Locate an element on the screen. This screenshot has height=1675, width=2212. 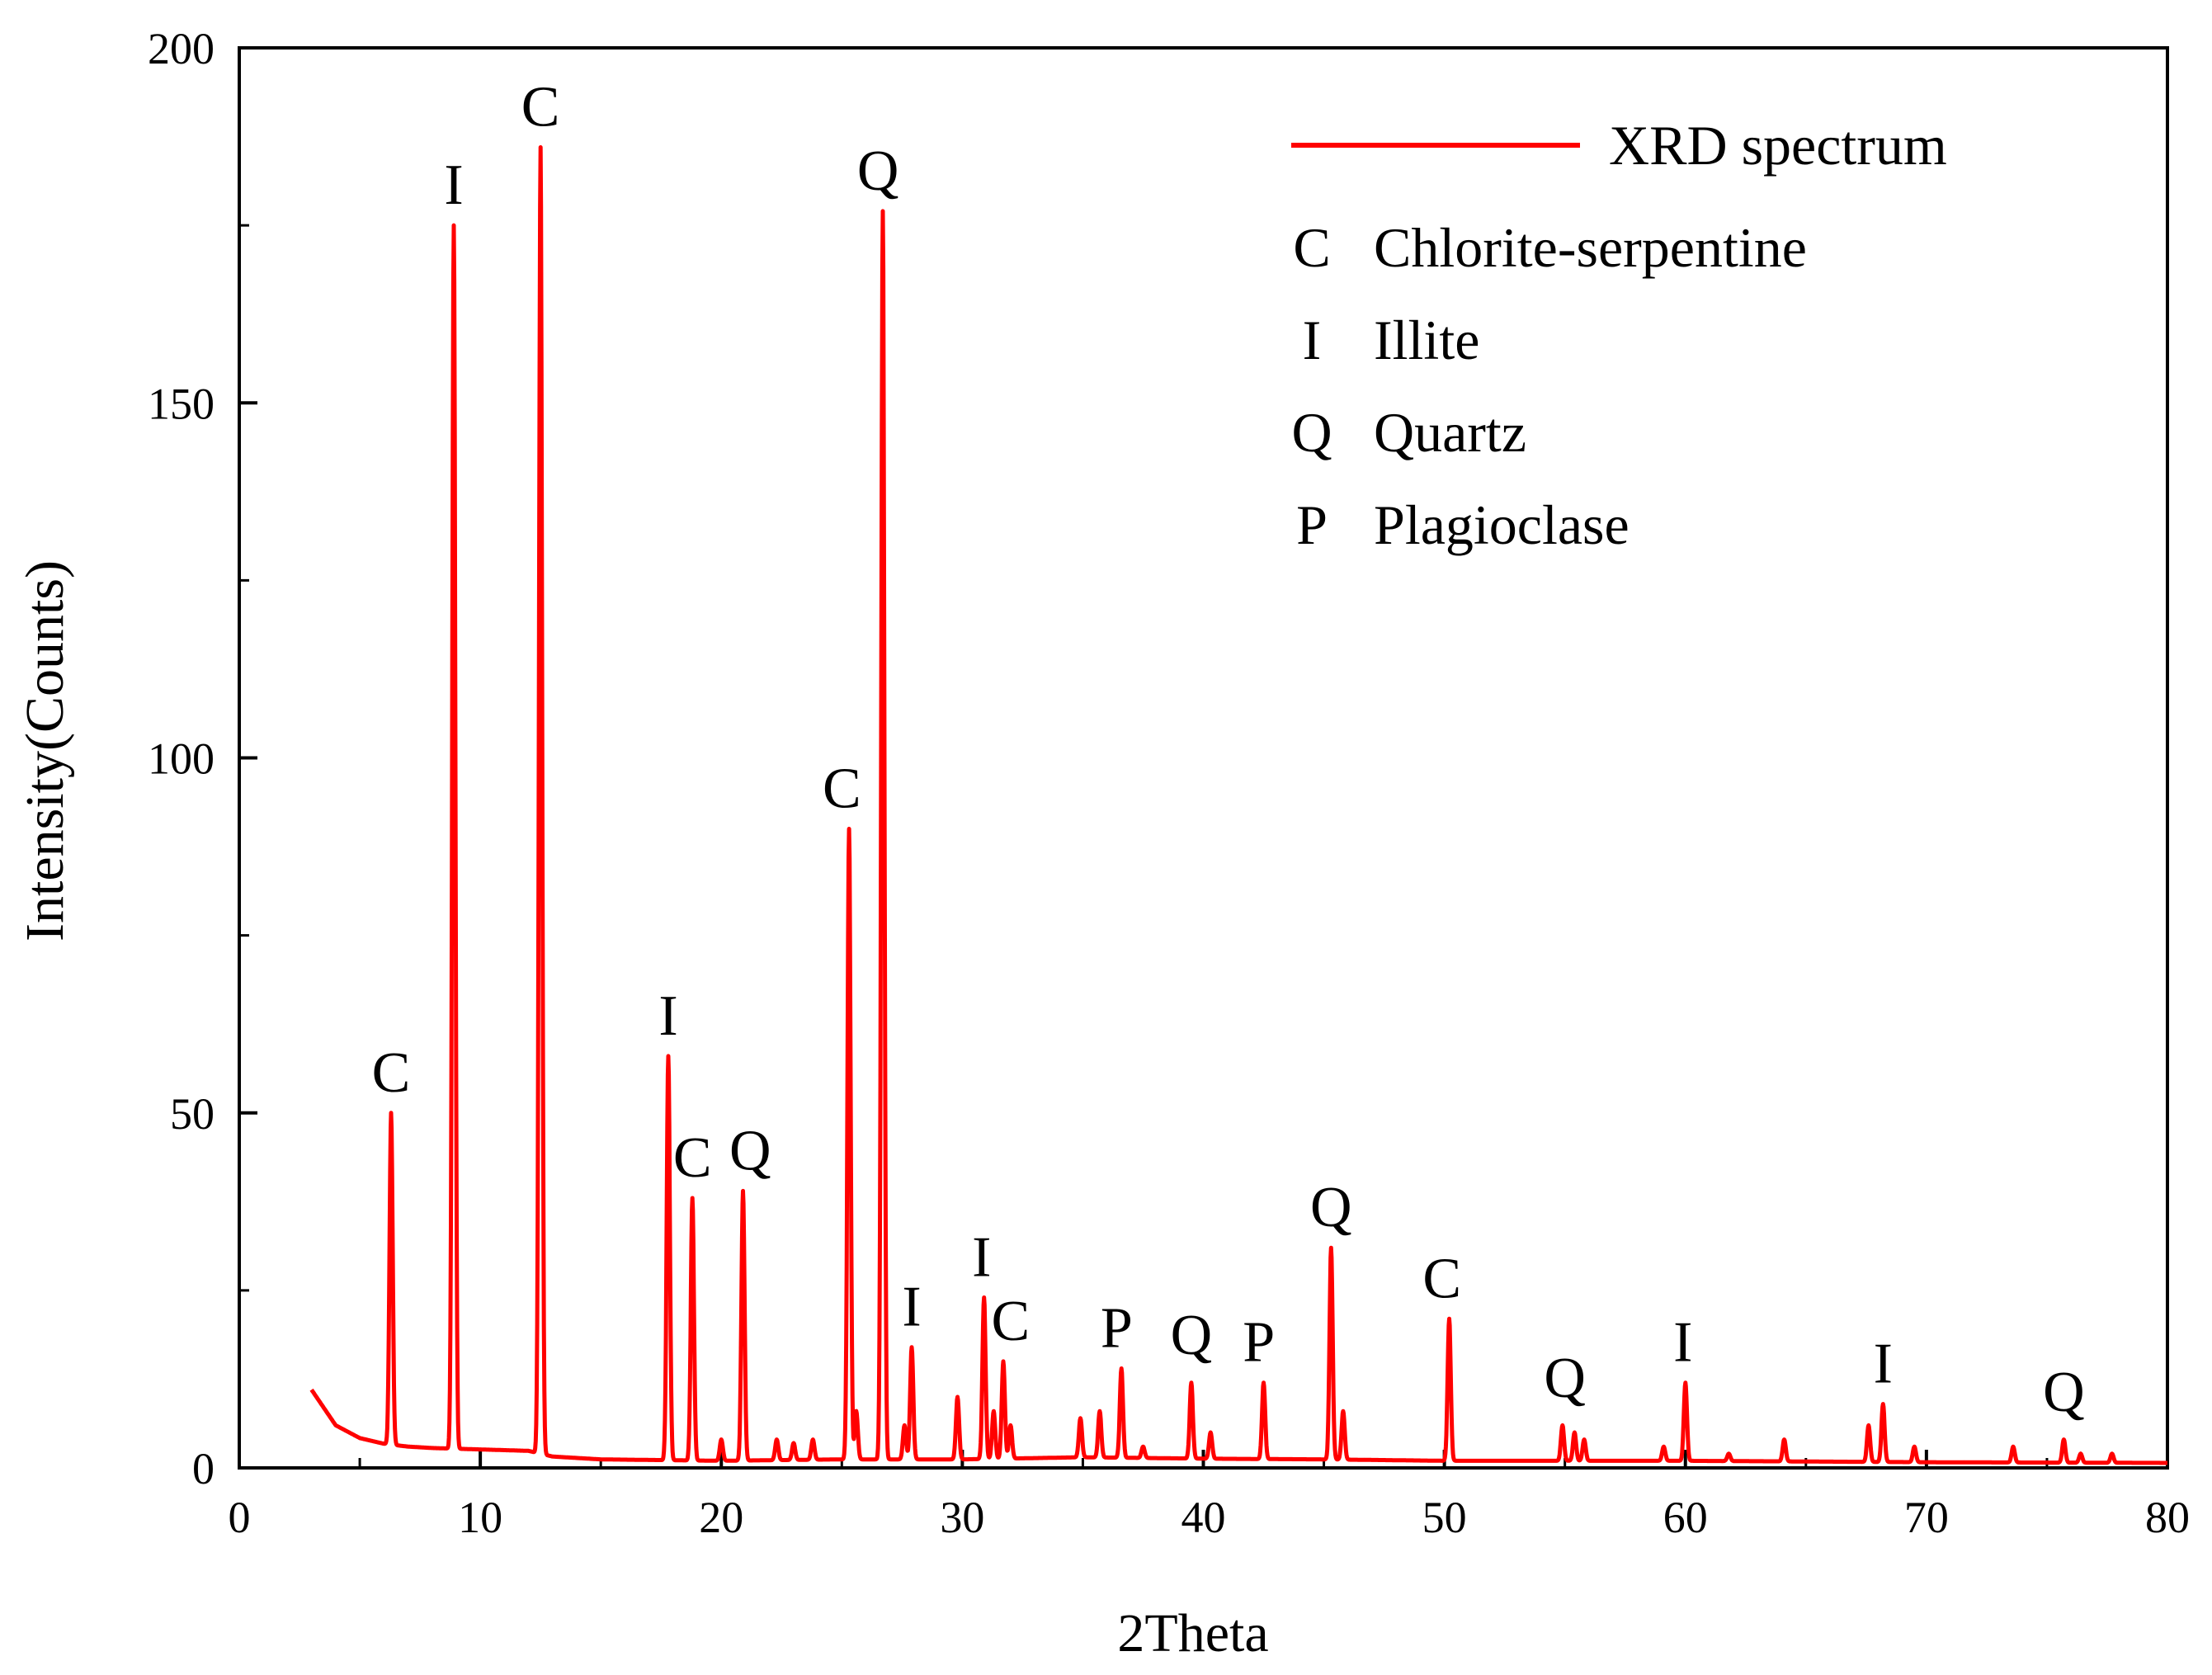
legend-symbol: C is located at coordinates (1311, 248).